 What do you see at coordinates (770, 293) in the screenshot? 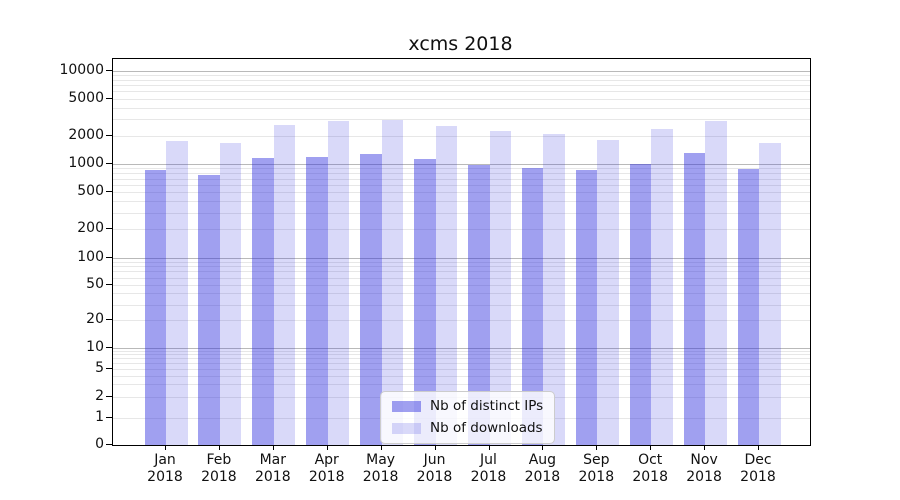
I see `bar-downloads-dec` at bounding box center [770, 293].